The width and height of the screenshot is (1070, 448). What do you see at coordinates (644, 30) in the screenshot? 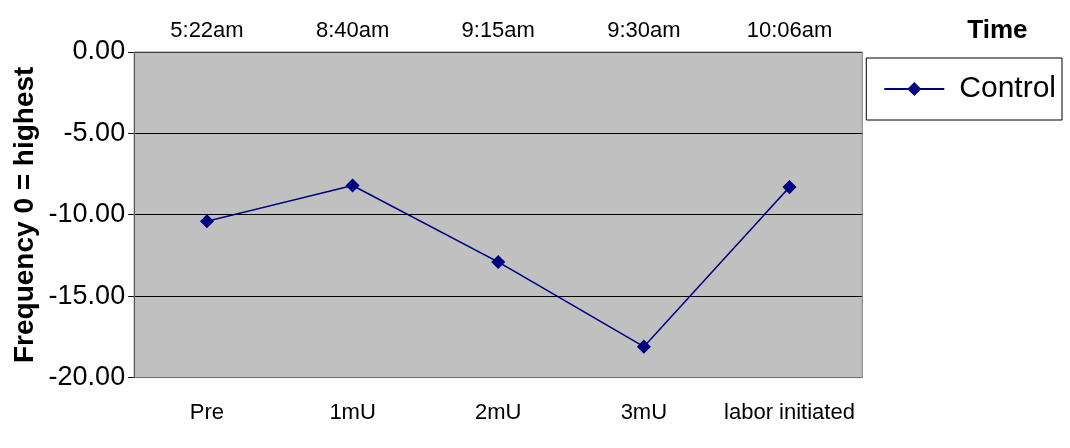
I see `text: 9:30am` at bounding box center [644, 30].